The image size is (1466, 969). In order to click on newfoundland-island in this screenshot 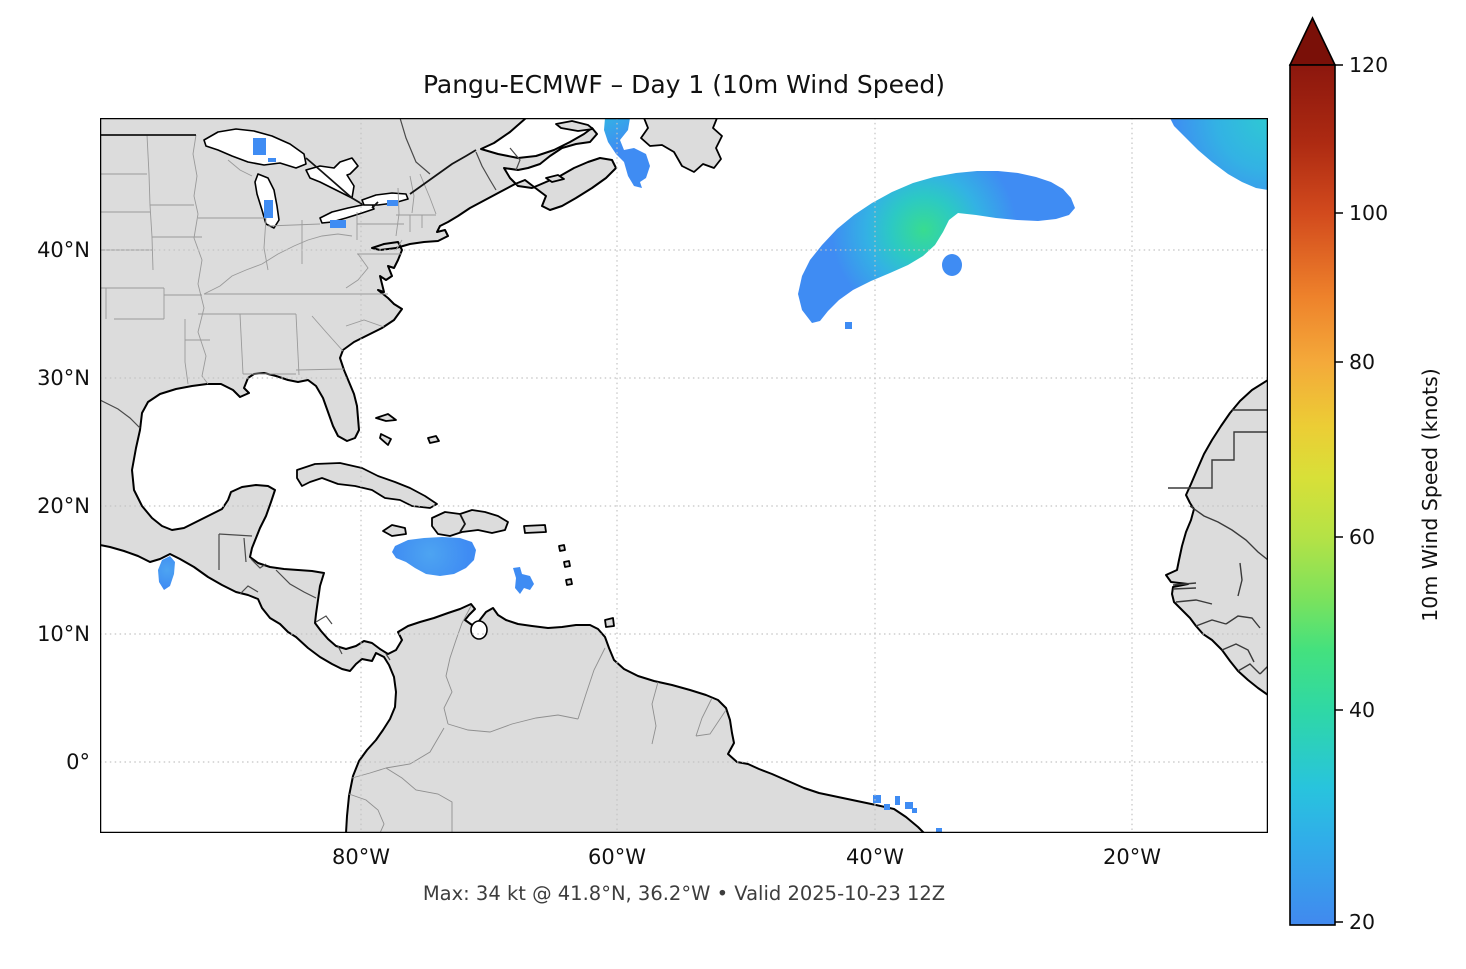, I will do `click(681, 145)`.